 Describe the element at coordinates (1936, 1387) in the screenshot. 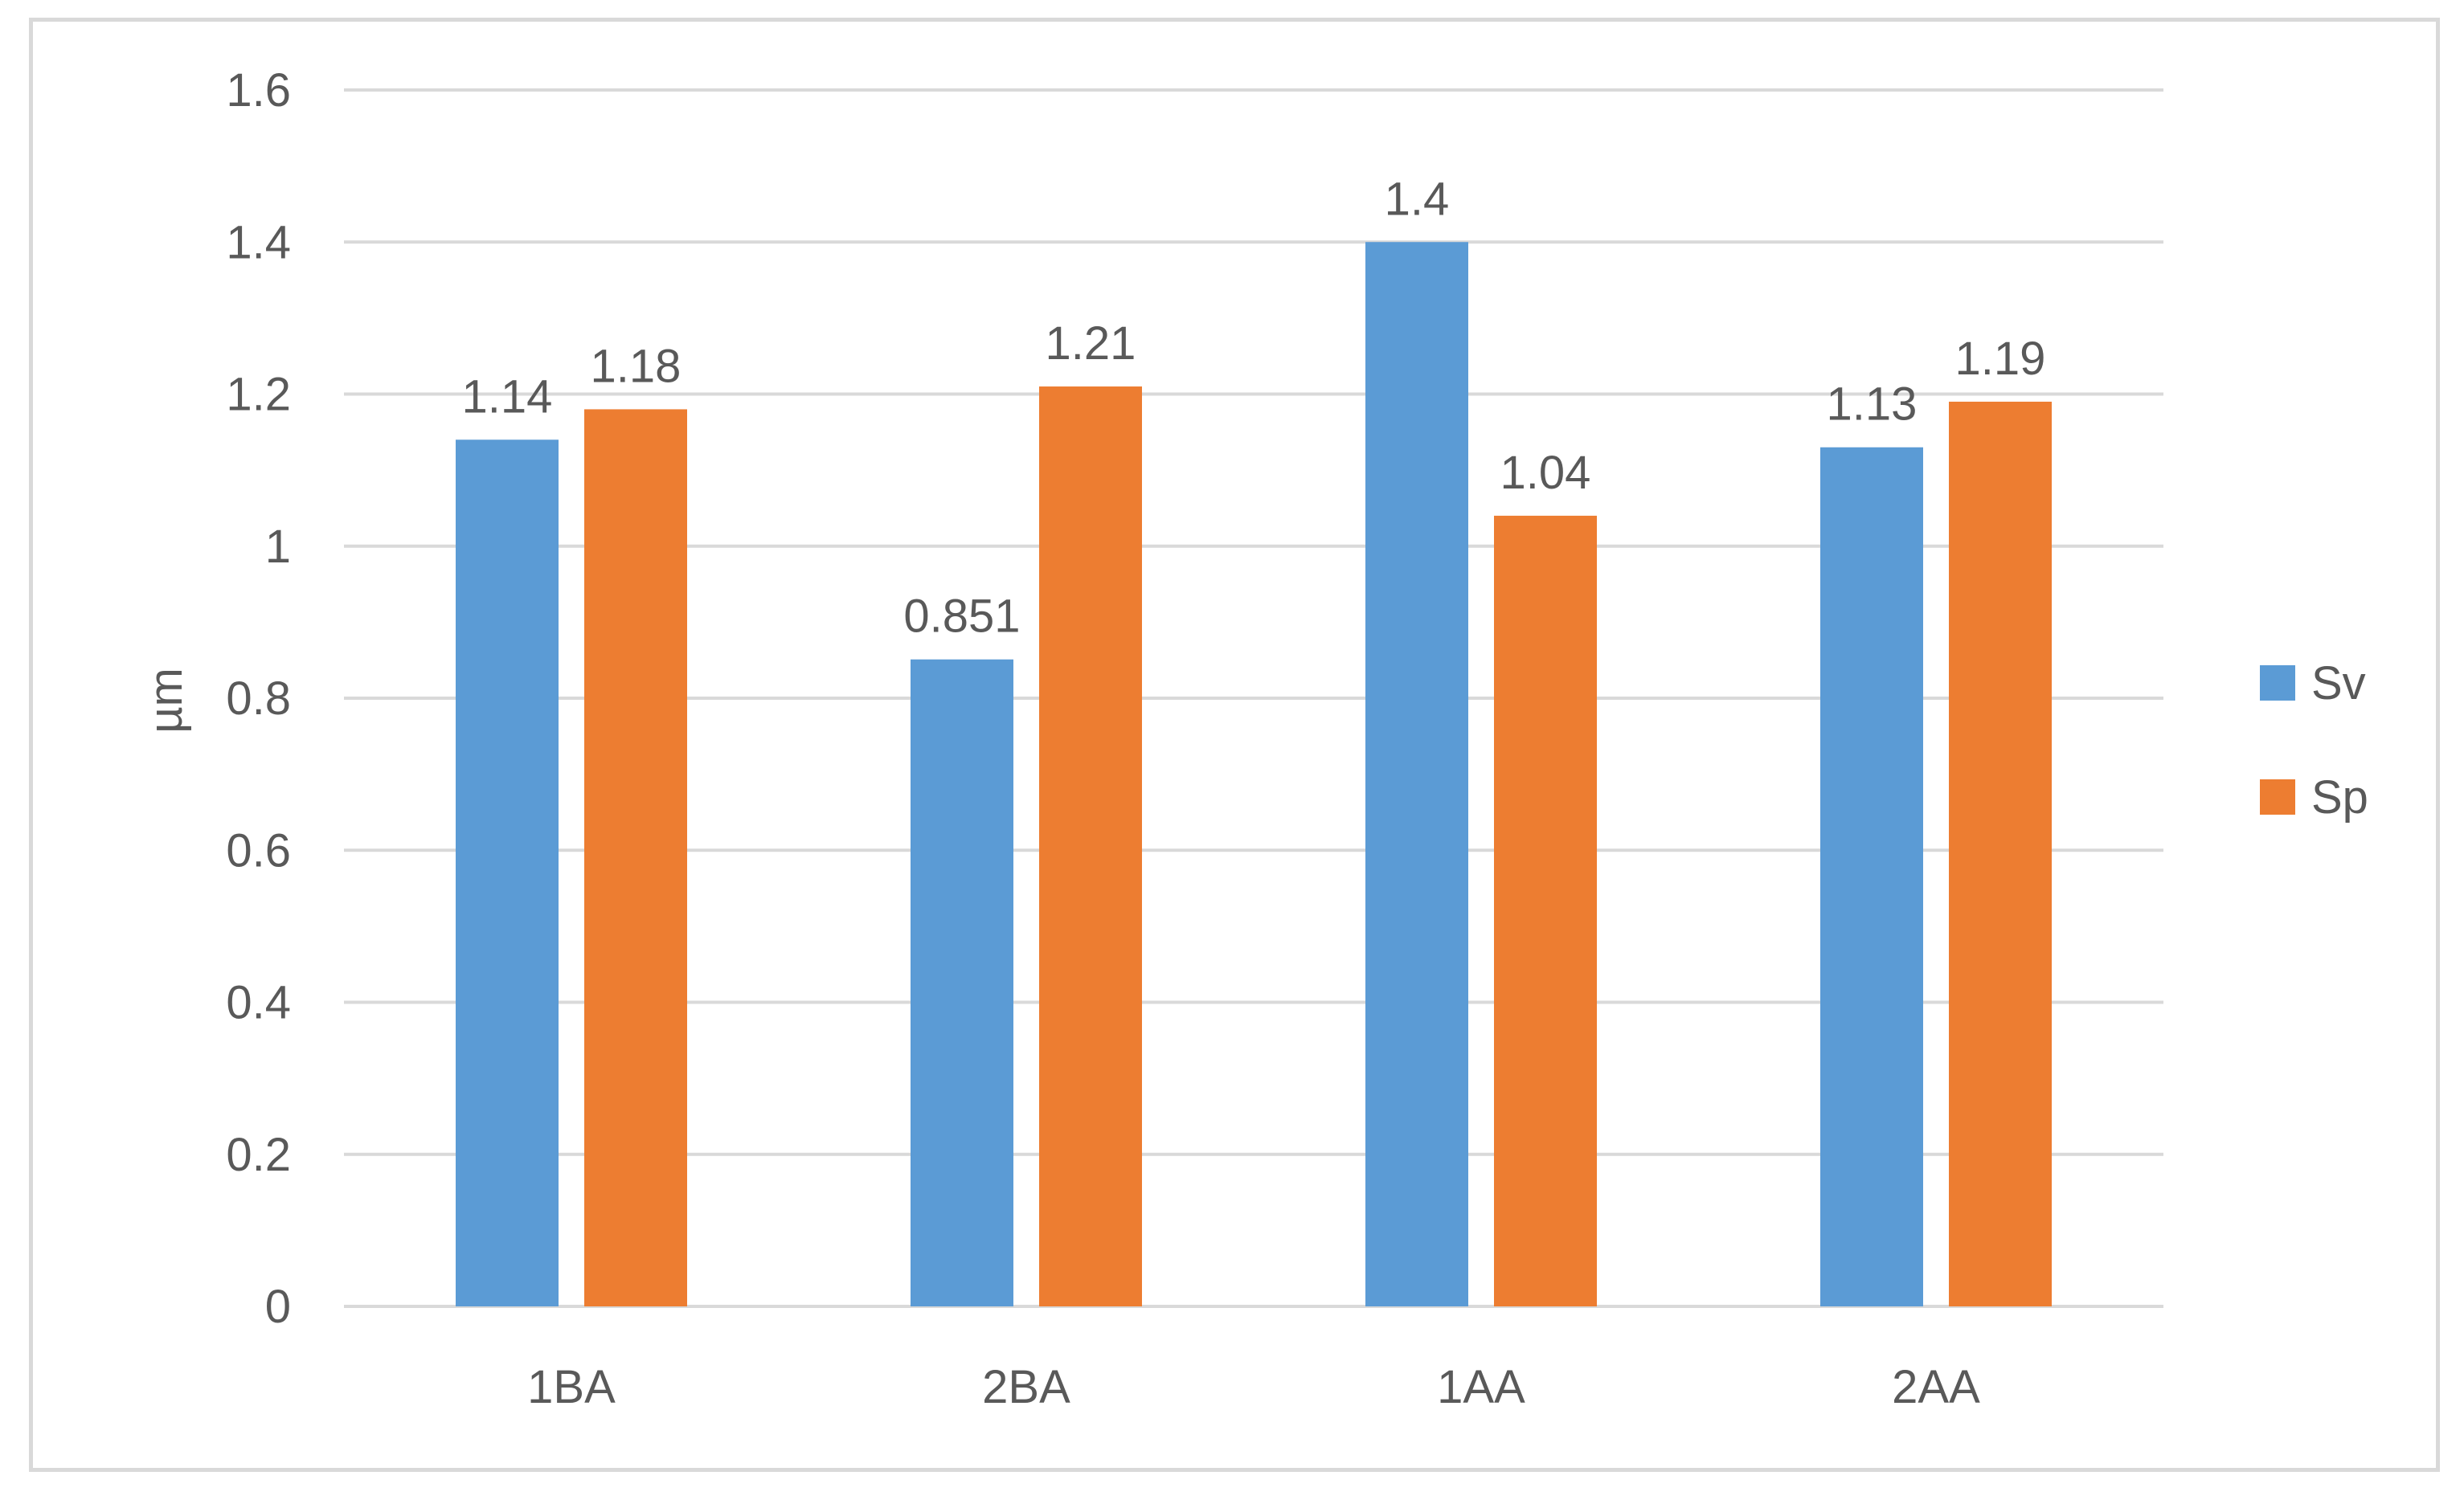

I see `x-tick-label: 2AA` at that location.